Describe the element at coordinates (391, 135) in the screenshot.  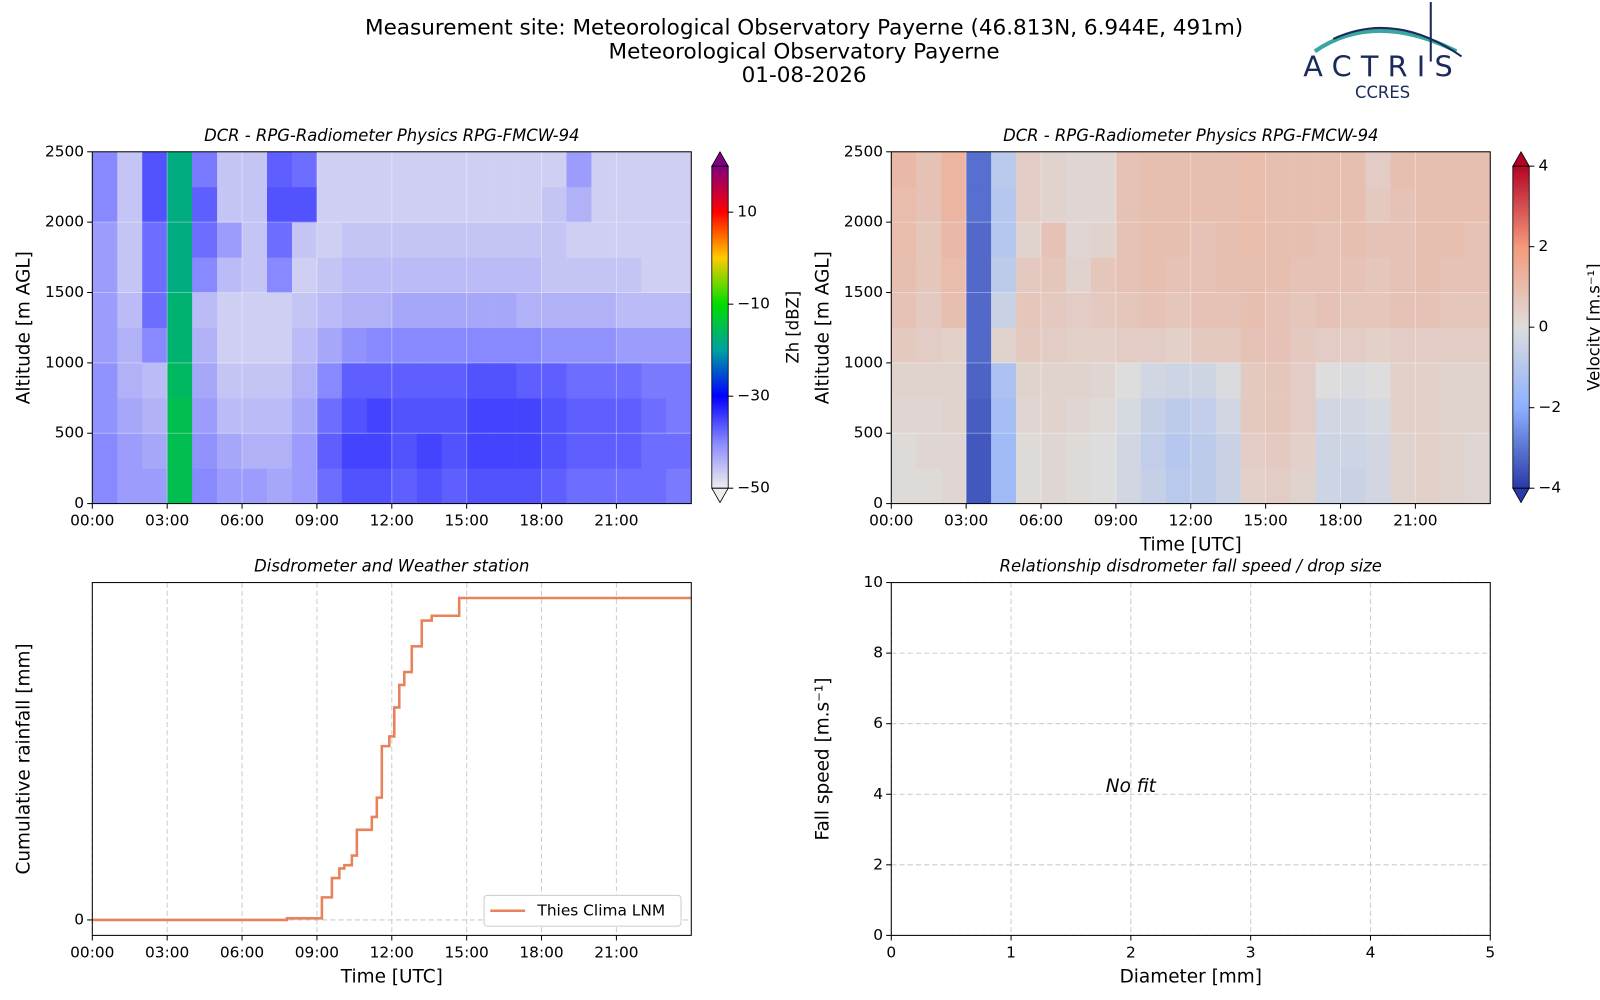
I see `panel-title: DCR - RPG-Radiometer Physics RPG-FMCW-94` at that location.